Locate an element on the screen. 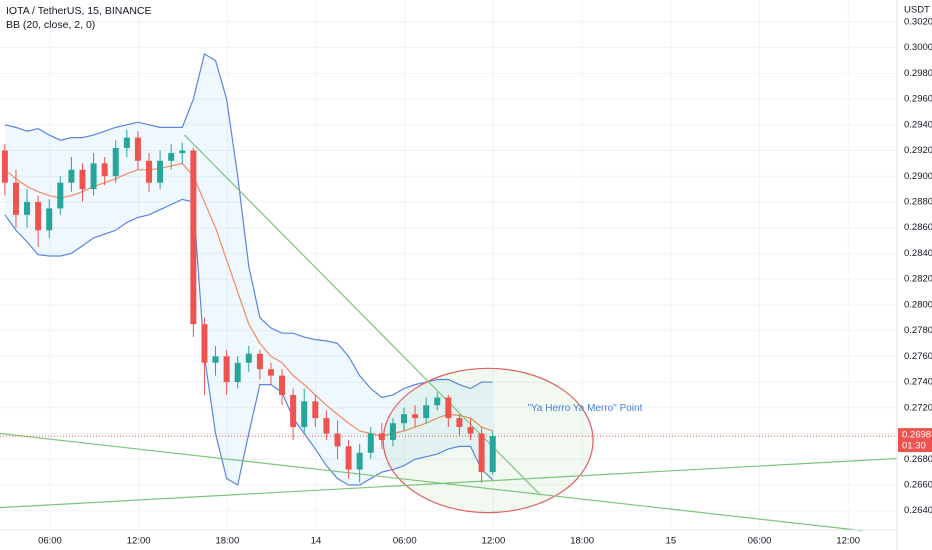 The height and width of the screenshot is (550, 932). y-tick-label: 0.3020 is located at coordinates (918, 21).